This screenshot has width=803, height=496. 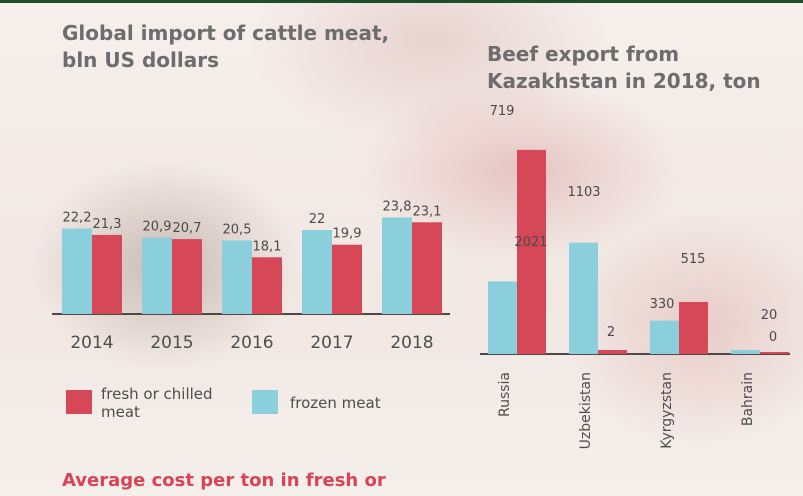 I want to click on export-bar-blue-Uzbekistan, so click(x=583, y=298).